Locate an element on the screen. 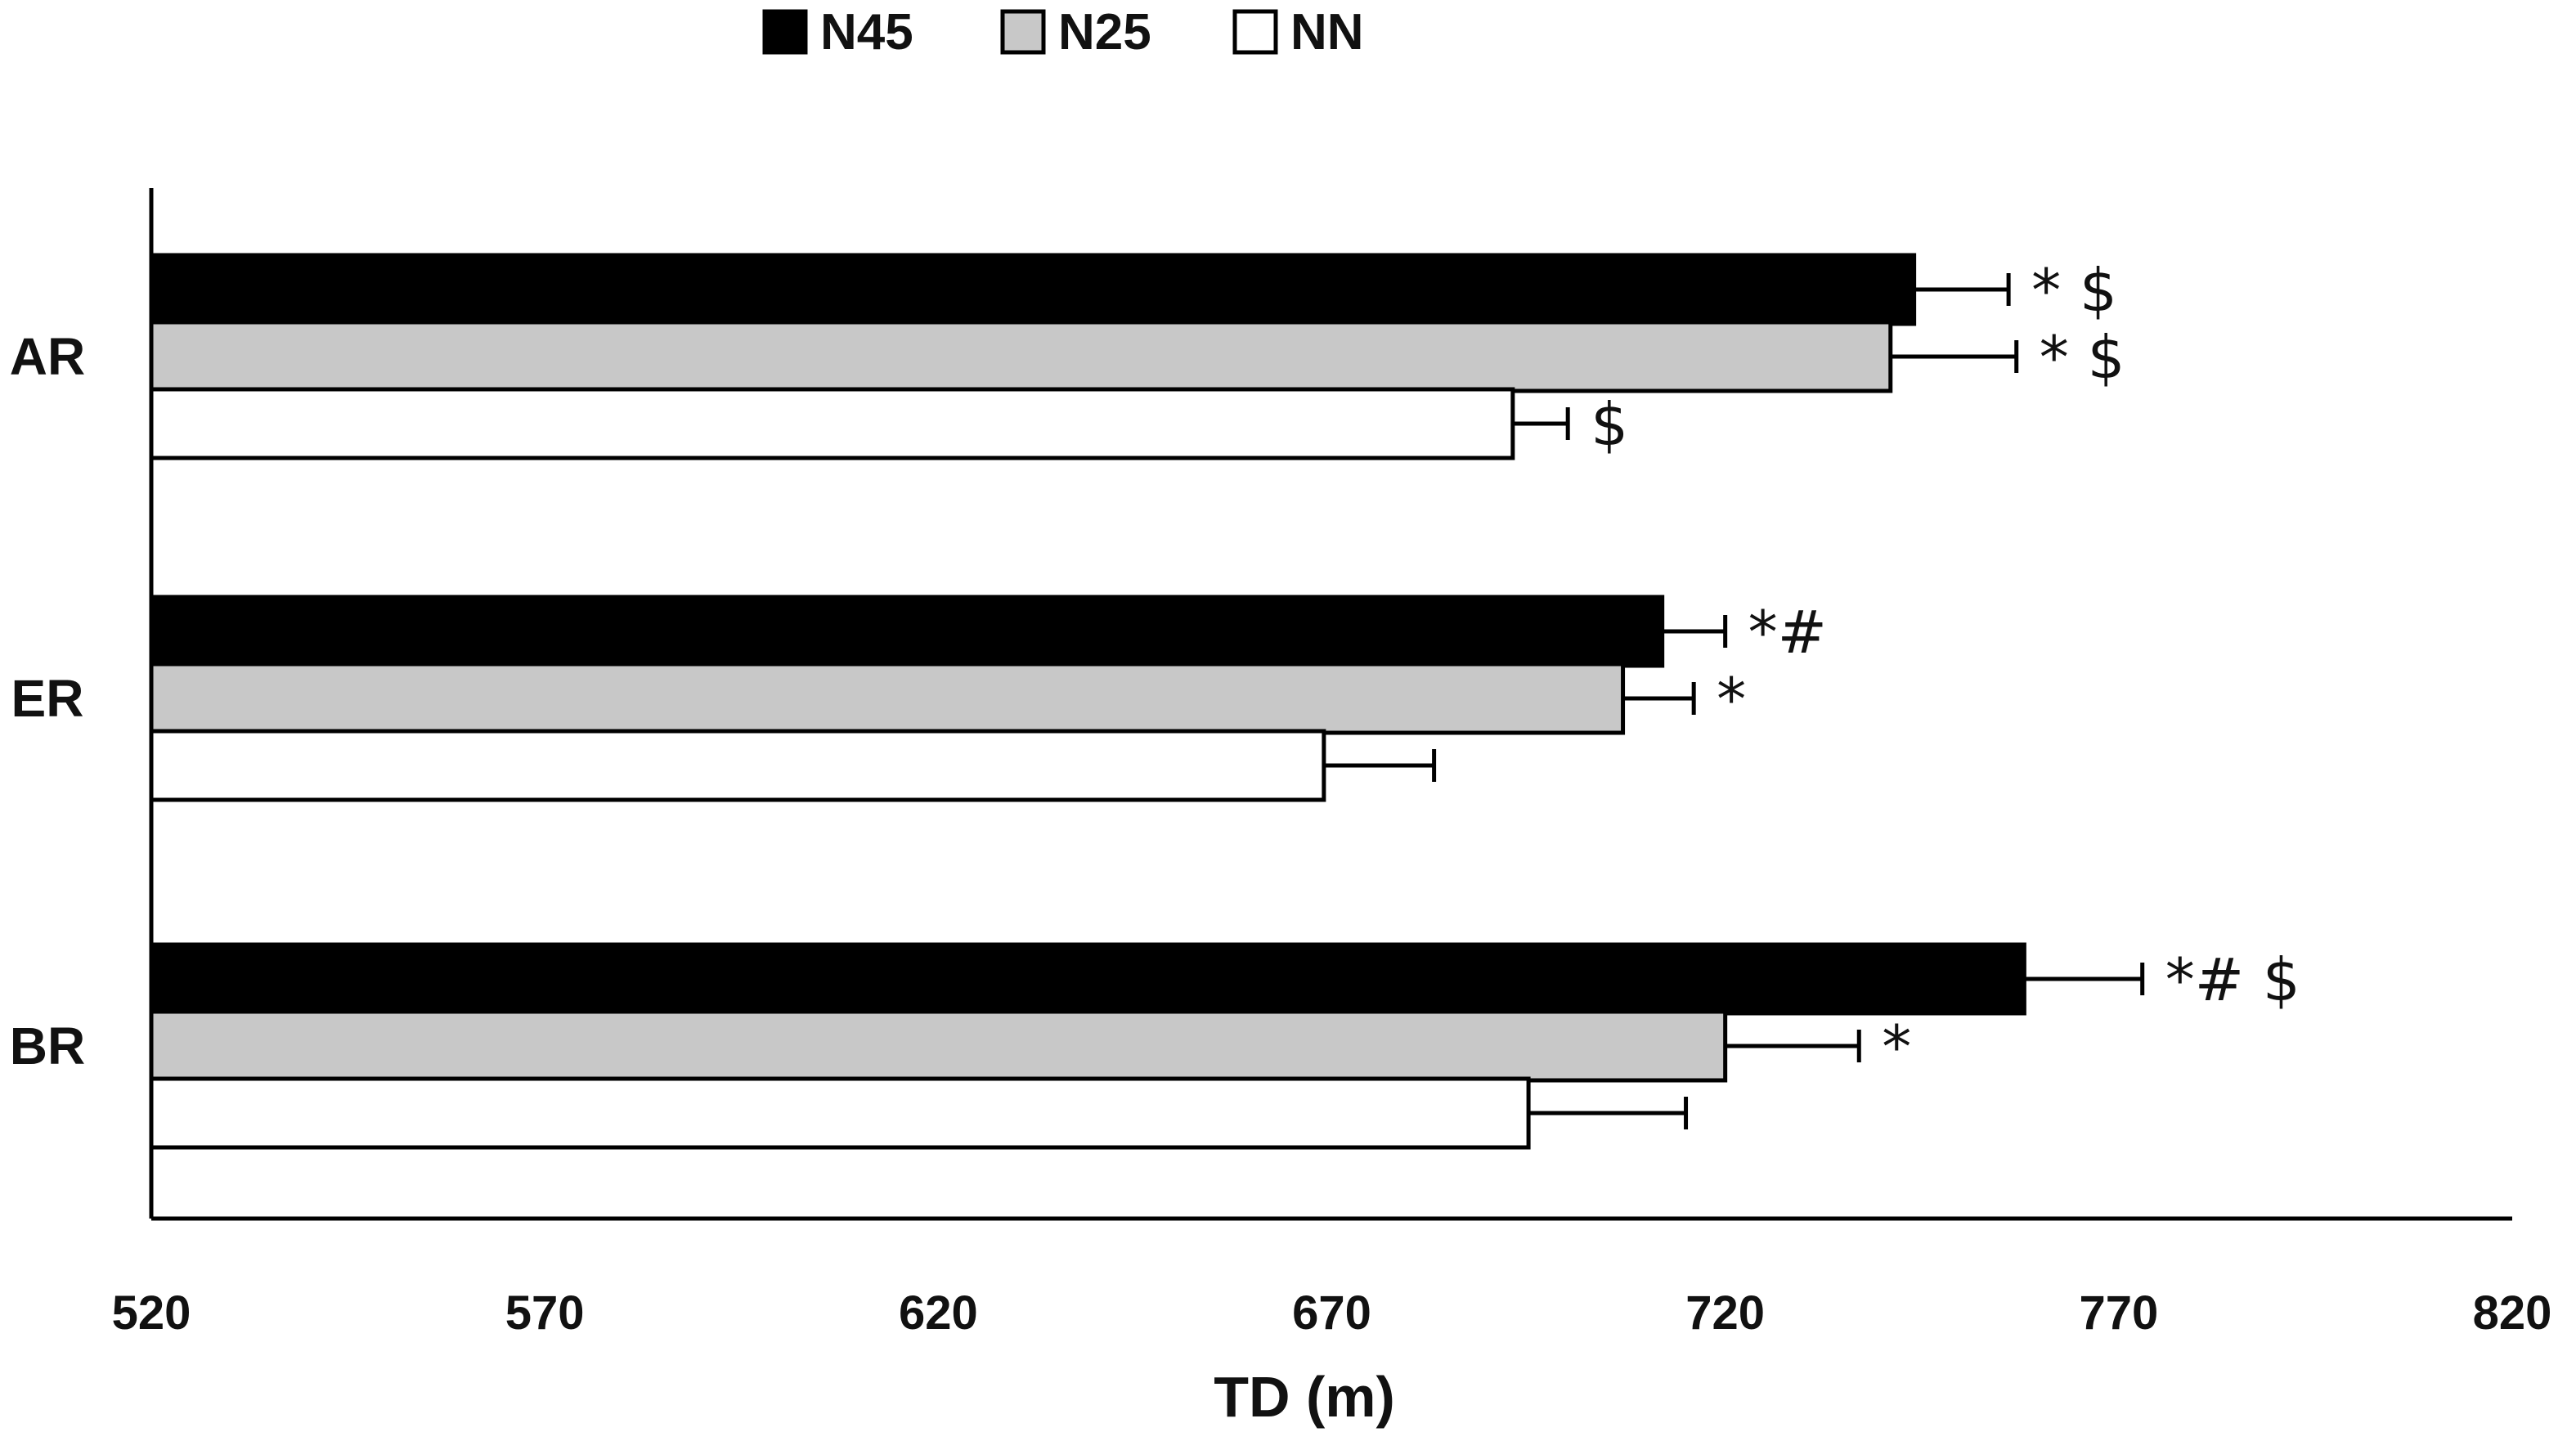 This screenshot has height=1450, width=2576. bar-n25-ar is located at coordinates (1021, 356).